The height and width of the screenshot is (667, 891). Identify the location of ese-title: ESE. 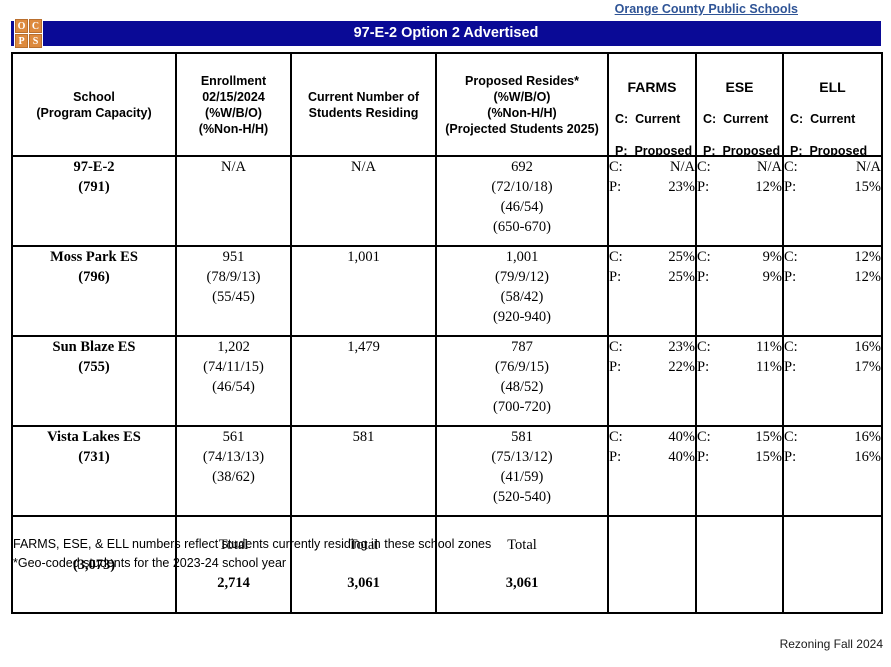
(739, 87).